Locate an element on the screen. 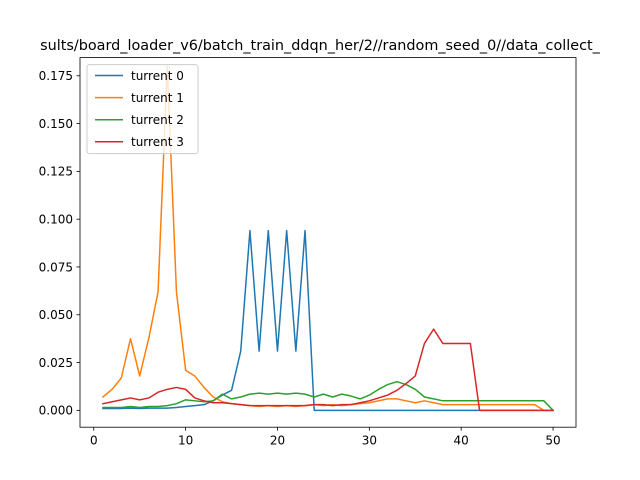  x-tick-label: 0 is located at coordinates (94, 441).